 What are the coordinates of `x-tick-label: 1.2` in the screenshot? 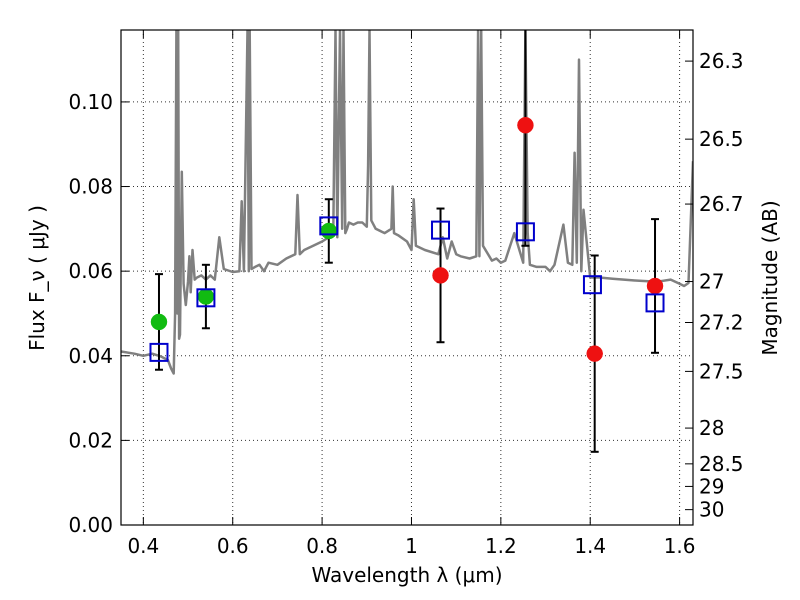 It's located at (501, 546).